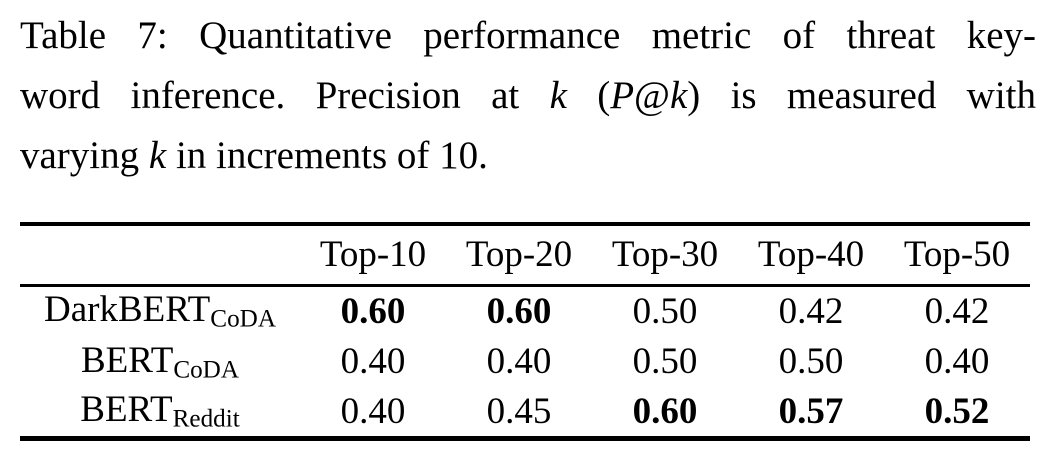 This screenshot has height=466, width=1052. I want to click on caption-text: (, so click(588, 95).